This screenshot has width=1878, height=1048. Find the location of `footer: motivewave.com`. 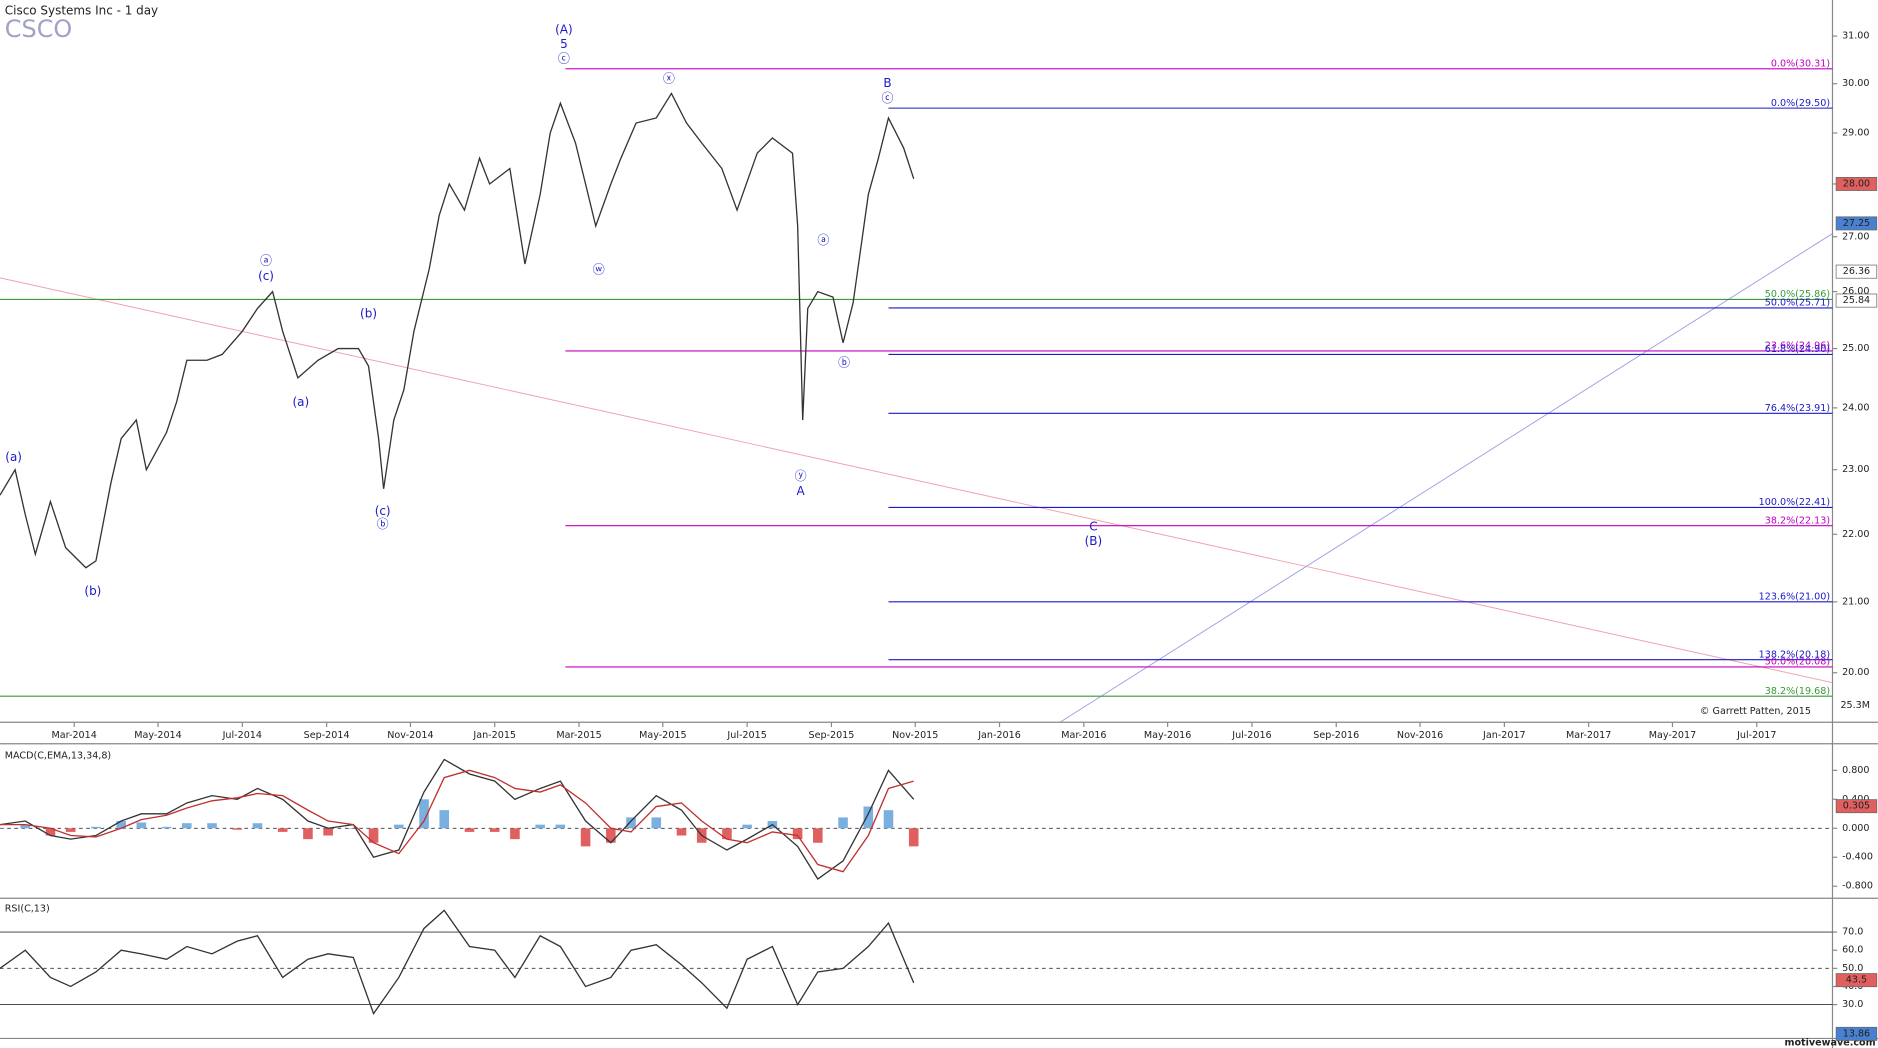

footer: motivewave.com is located at coordinates (1830, 1043).